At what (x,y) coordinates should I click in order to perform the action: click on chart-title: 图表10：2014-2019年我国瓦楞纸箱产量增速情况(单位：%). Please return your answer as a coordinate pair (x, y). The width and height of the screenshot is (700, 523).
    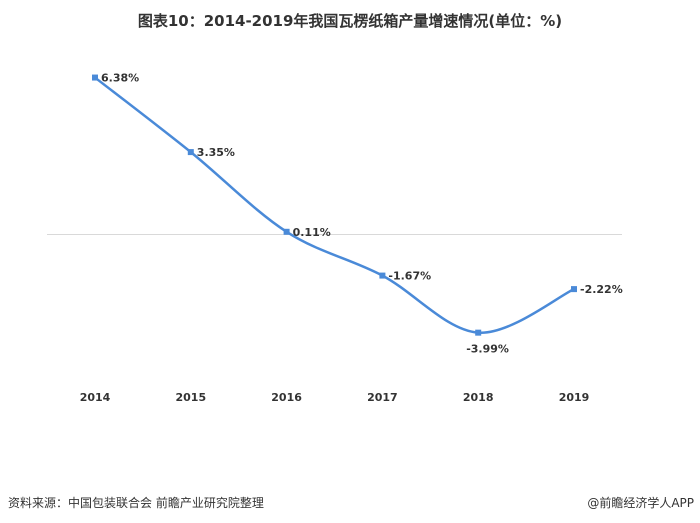
    Looking at the image, I should click on (350, 21).